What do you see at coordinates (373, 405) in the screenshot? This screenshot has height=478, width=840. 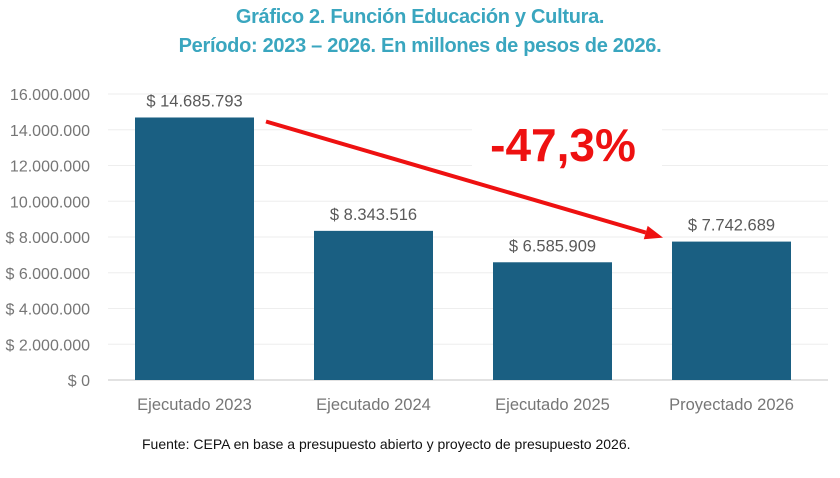 I see `x-tick-label: Ejecutado 2024` at bounding box center [373, 405].